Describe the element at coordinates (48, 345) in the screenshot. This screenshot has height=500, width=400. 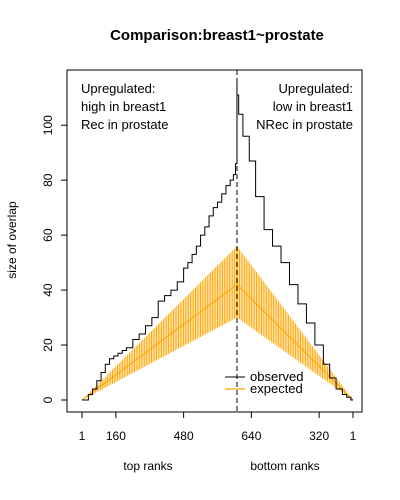
I see `y-tick-label: 20` at that location.